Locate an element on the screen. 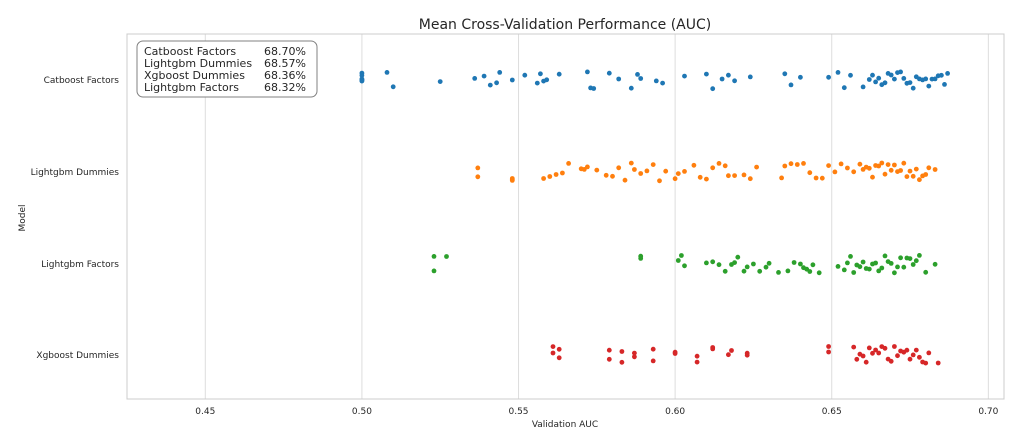 This screenshot has height=440, width=1022. x-tick-label: 0.55 is located at coordinates (518, 412).